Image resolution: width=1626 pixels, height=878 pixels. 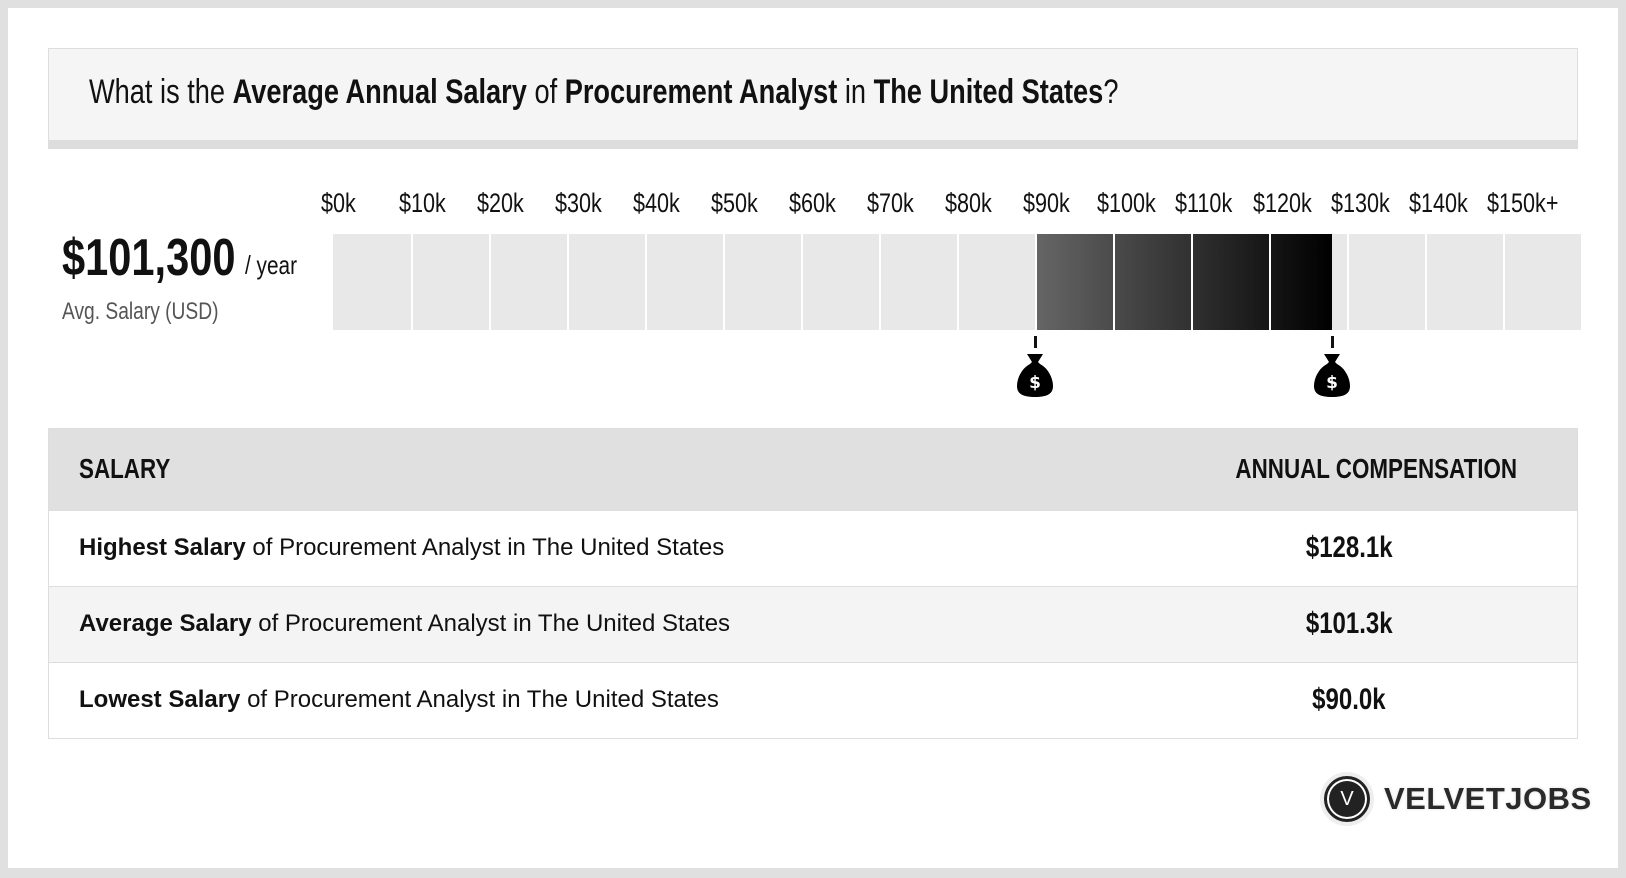 I want to click on row-label-bold: Highest Salary, so click(x=162, y=547).